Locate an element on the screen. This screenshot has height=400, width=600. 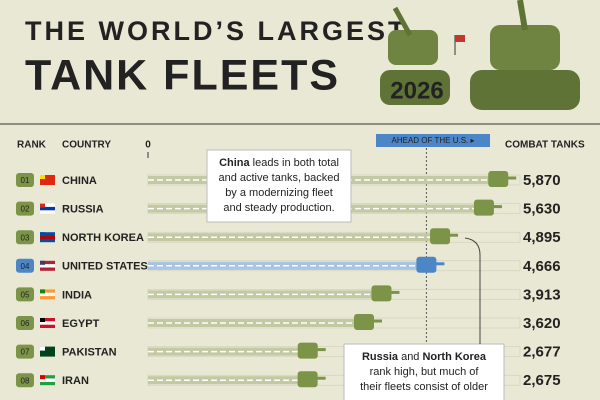
value-label: 5,630 is located at coordinates (542, 209).